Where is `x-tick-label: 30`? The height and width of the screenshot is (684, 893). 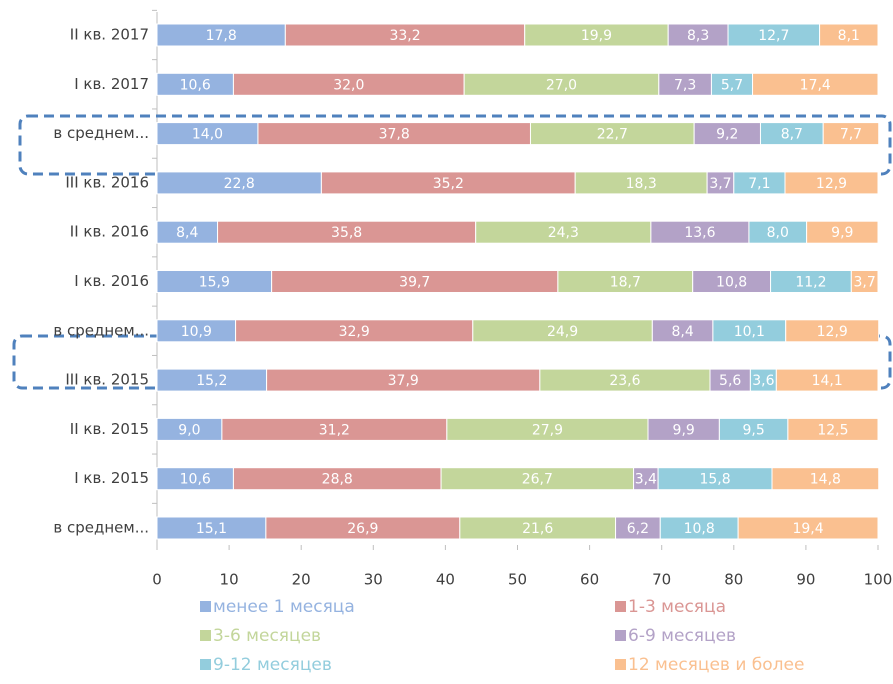
x-tick-label: 30 is located at coordinates (373, 580).